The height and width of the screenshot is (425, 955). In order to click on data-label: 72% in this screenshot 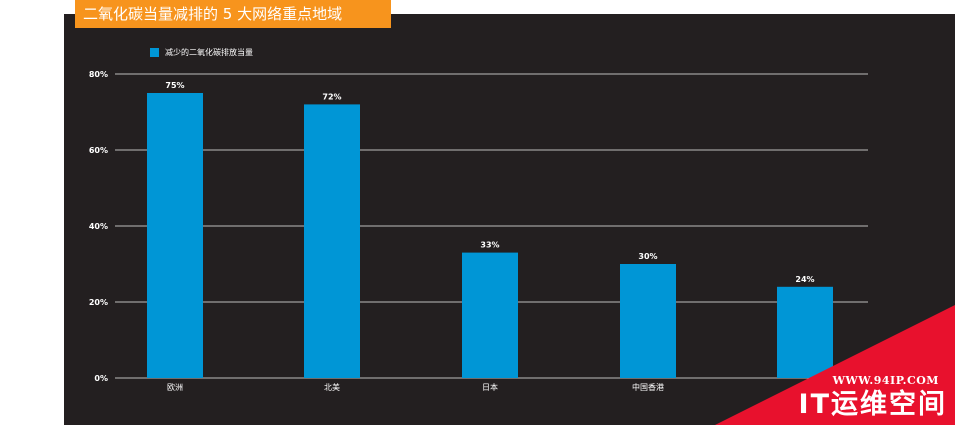, I will do `click(331, 96)`.